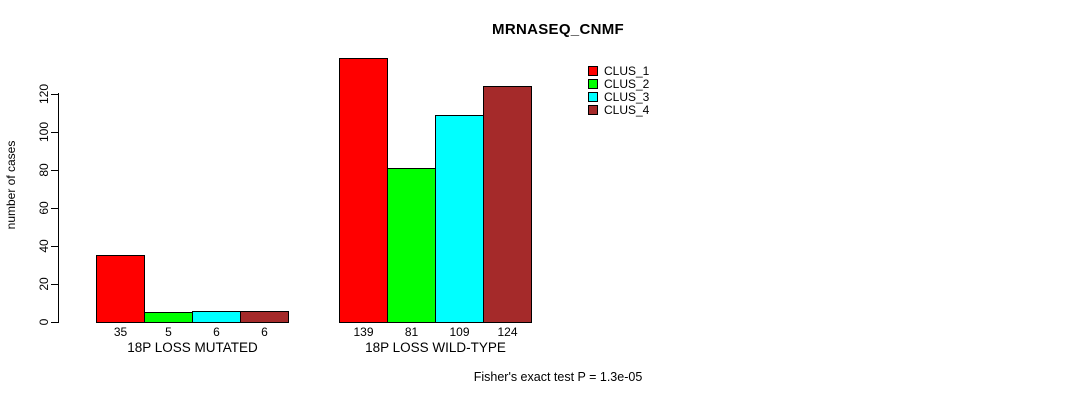 This screenshot has height=400, width=1090. Describe the element at coordinates (627, 71) in the screenshot. I see `legend-label-clus-1: CLUS_1` at that location.